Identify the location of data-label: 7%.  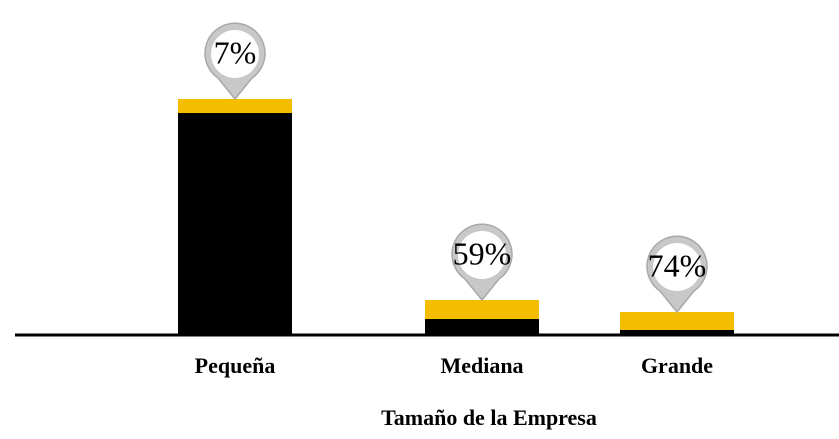
(235, 52).